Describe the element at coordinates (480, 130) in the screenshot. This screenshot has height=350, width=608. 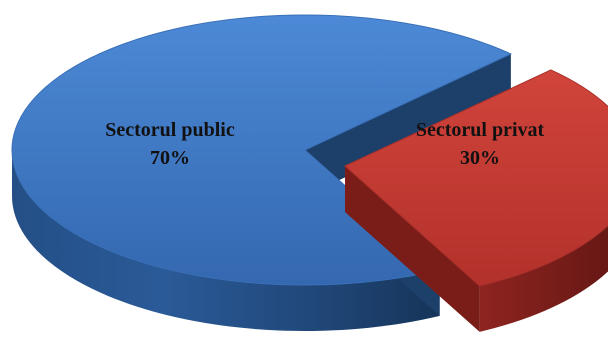
I see `data-label-name: Sectorul privat` at that location.